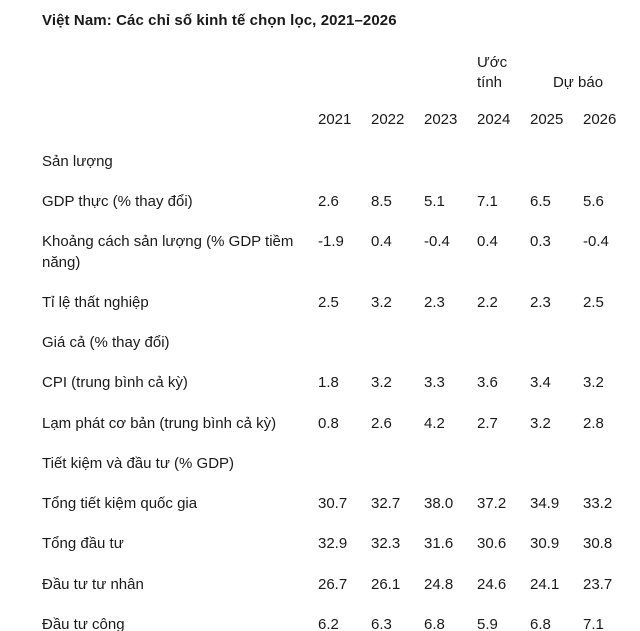  I want to click on cell-value: 3.6, so click(487, 383).